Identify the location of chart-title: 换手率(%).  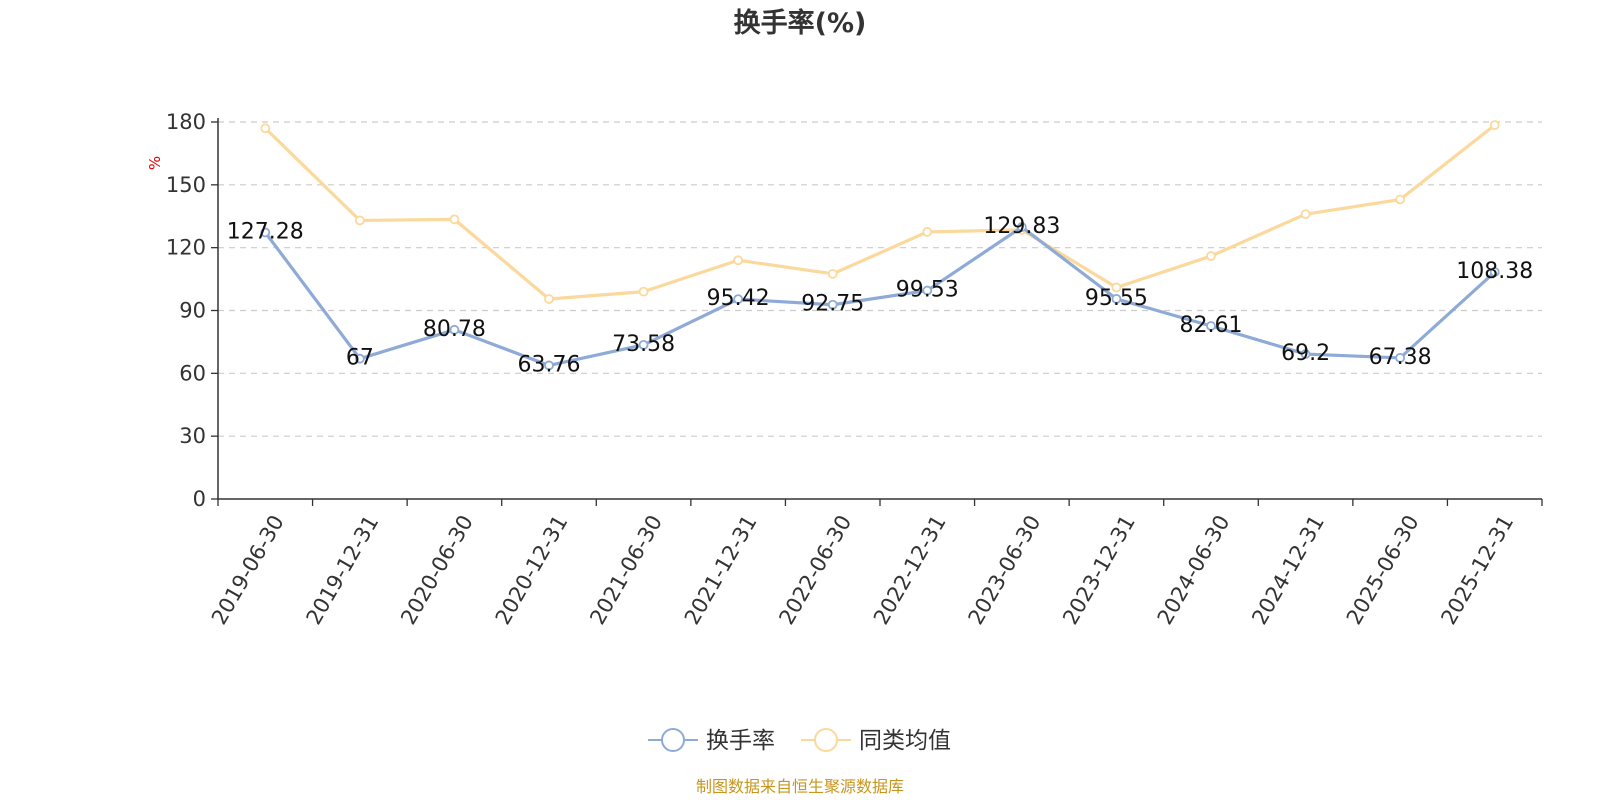
(800, 23).